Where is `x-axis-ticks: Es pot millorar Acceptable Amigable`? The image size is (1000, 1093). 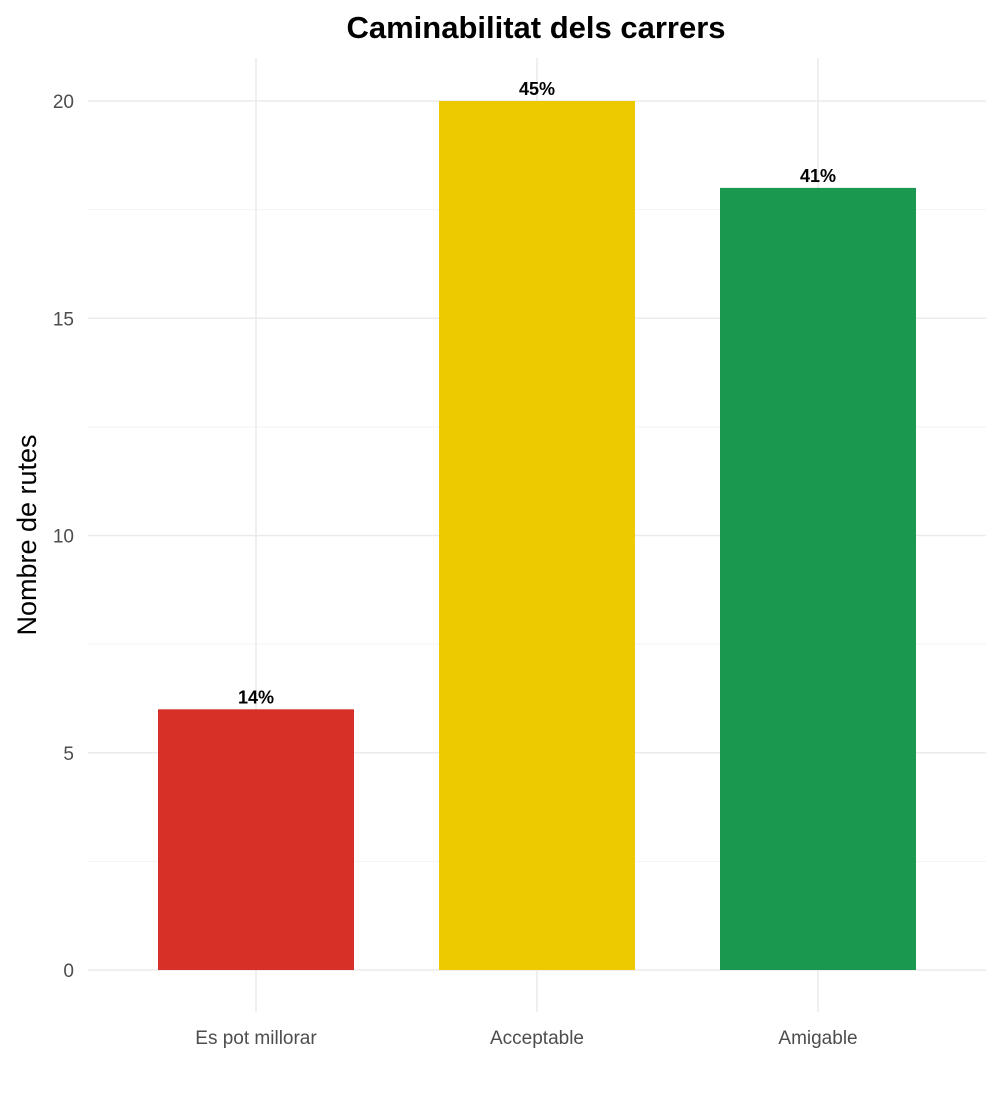
x-axis-ticks: Es pot millorar Acceptable Amigable is located at coordinates (526, 1038).